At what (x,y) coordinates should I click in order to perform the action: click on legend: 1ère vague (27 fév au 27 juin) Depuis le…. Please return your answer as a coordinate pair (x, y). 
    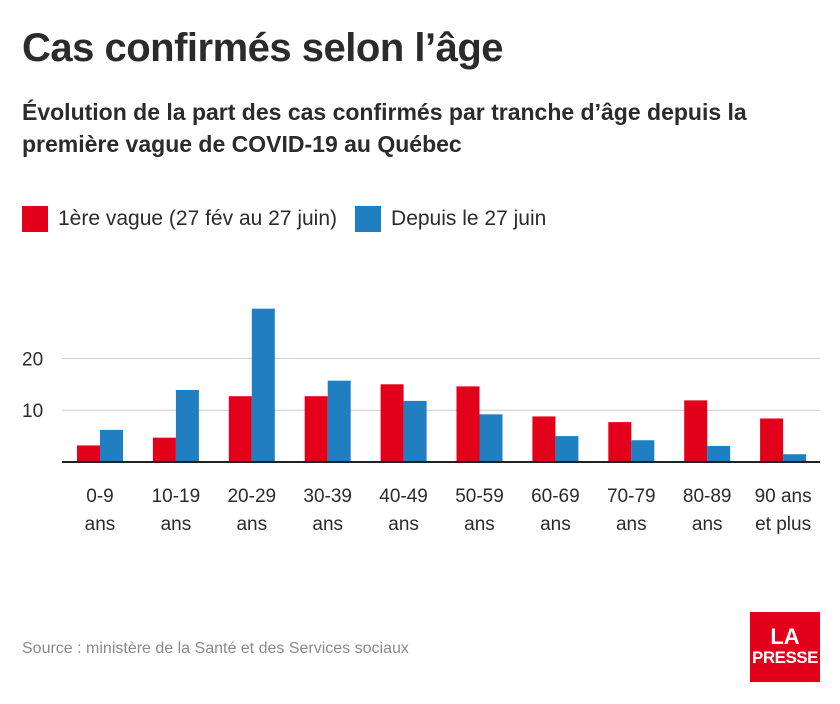
    Looking at the image, I should click on (293, 219).